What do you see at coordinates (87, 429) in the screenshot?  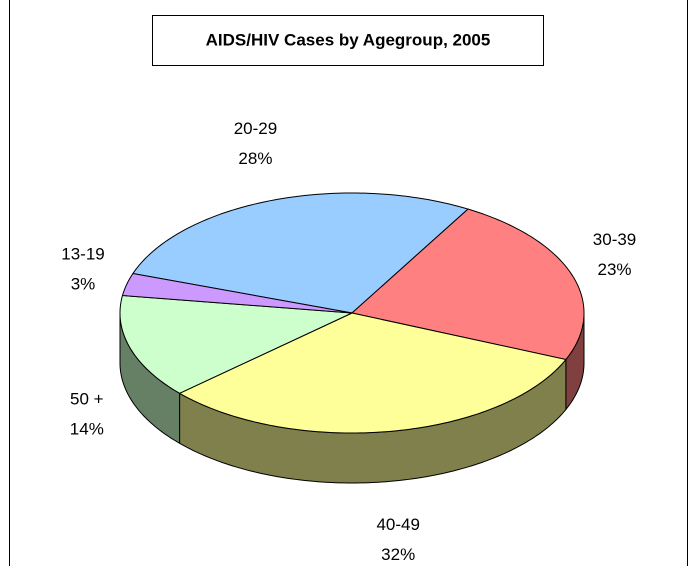 I see `slice-value-label: 14%` at bounding box center [87, 429].